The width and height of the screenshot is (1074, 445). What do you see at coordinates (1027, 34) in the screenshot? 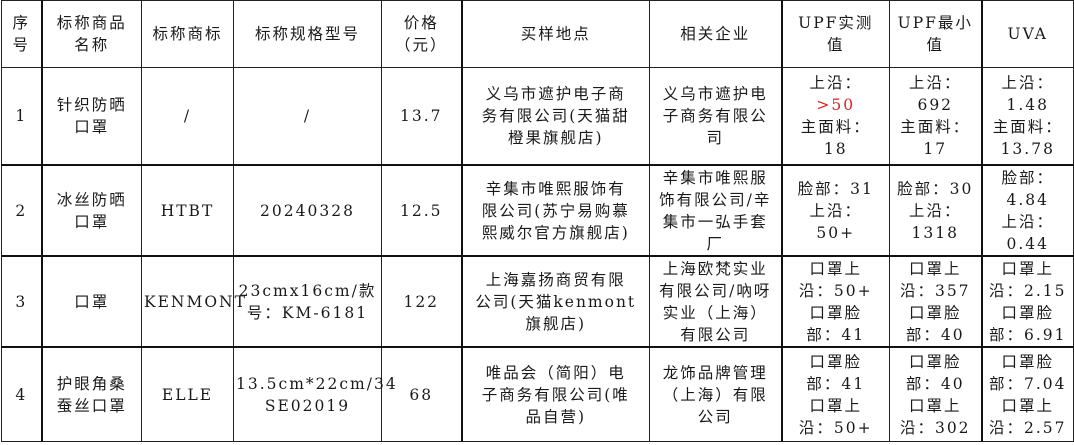
I see `header-uva: UVA` at bounding box center [1027, 34].